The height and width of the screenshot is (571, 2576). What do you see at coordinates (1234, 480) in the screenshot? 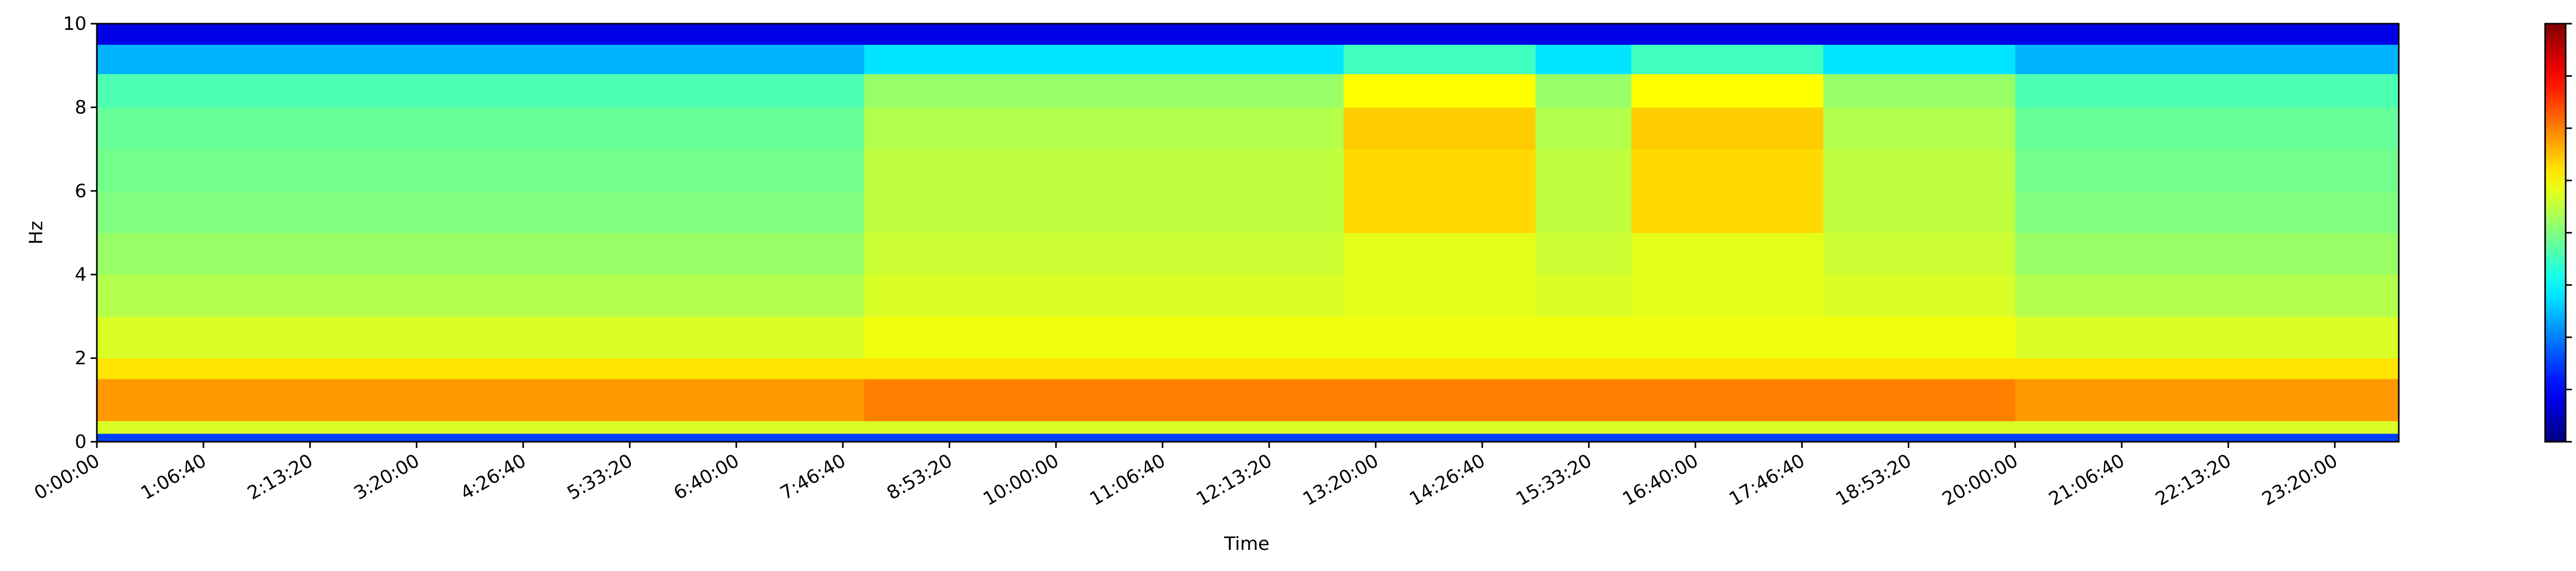
I see `x-tick-label: 12:13:20` at bounding box center [1234, 480].